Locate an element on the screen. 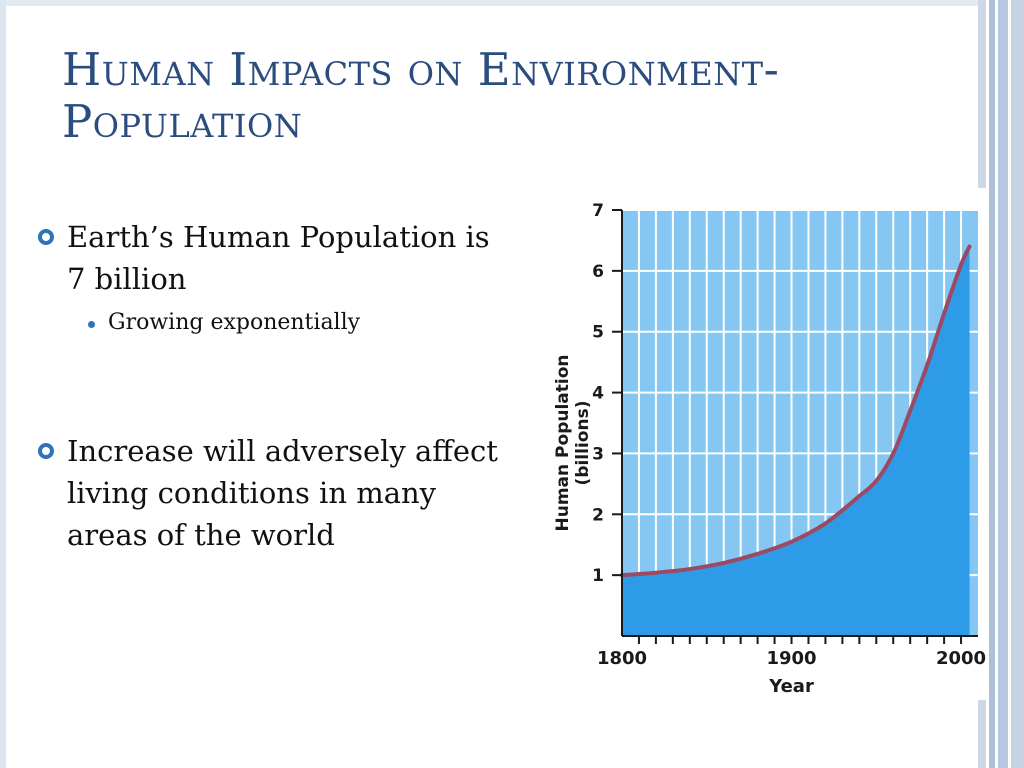  slide-top-border is located at coordinates (512, 3).